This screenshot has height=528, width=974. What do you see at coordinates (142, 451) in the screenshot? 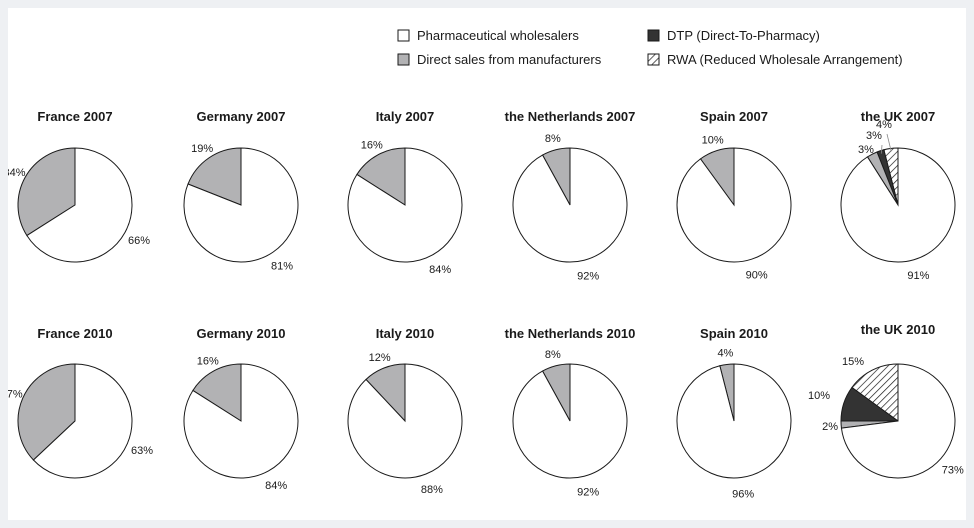
I see `slice-label-wholesalers: 63%` at bounding box center [142, 451].